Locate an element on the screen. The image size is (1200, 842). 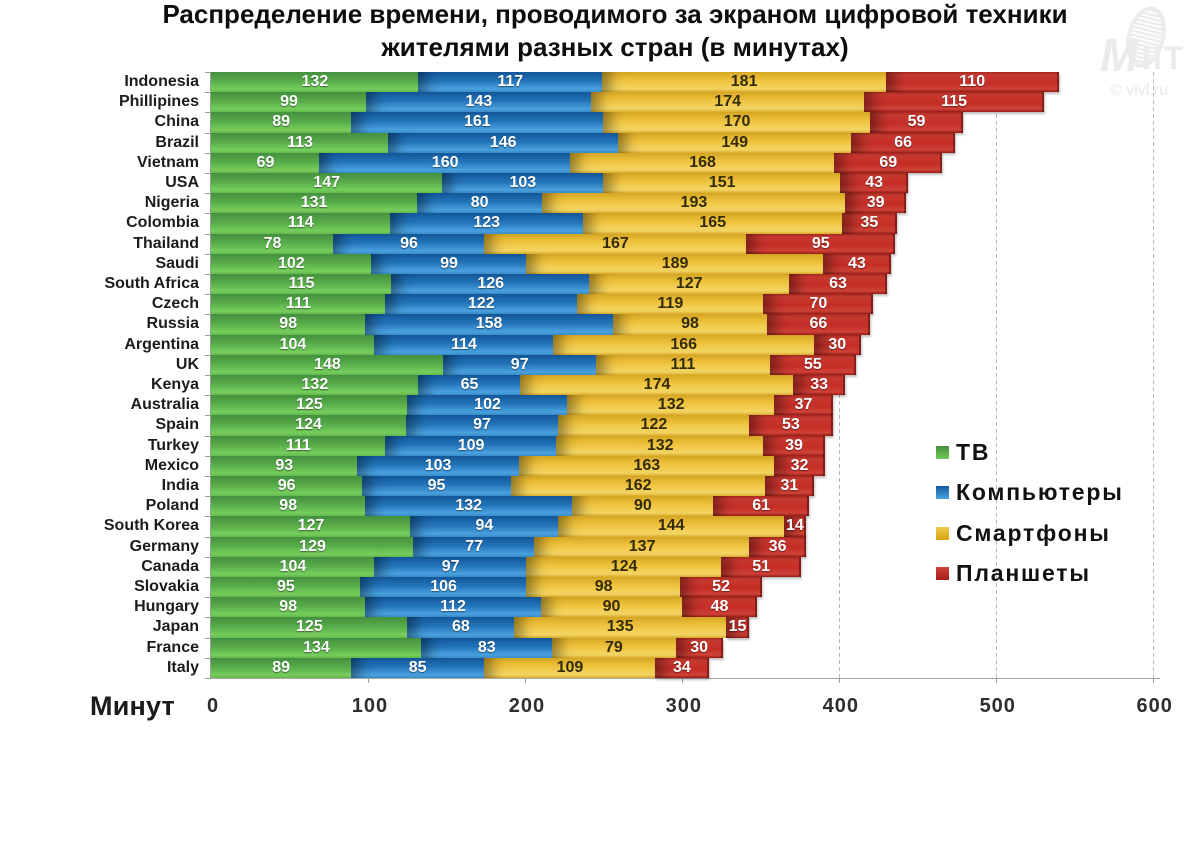
svg-text: IIT is located at coordinates (1163, 58).